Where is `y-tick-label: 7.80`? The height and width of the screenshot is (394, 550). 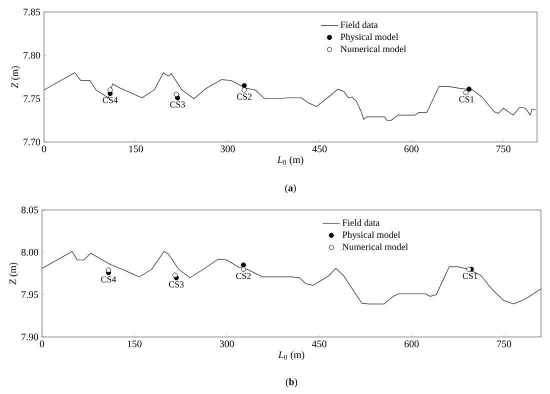 y-tick-label: 7.80 is located at coordinates (32, 55).